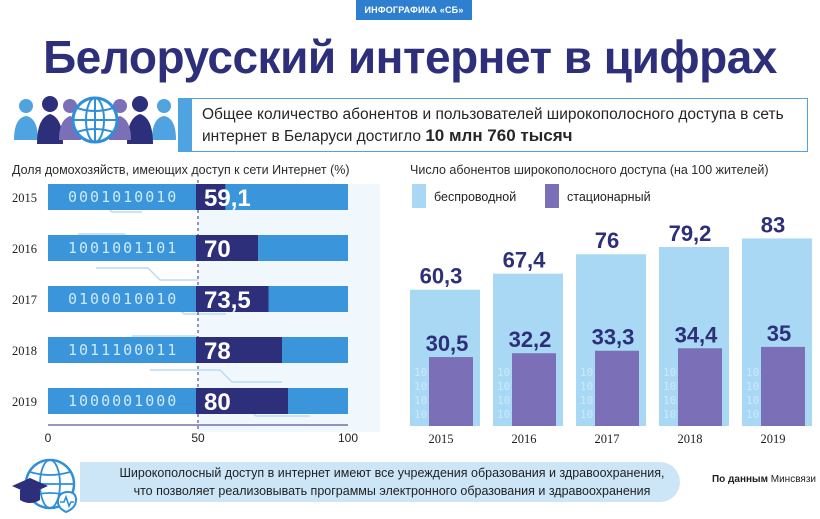 Image resolution: width=820 pixels, height=519 pixels. What do you see at coordinates (441, 439) in the screenshot?
I see `vbar-category-label: 2015` at bounding box center [441, 439].